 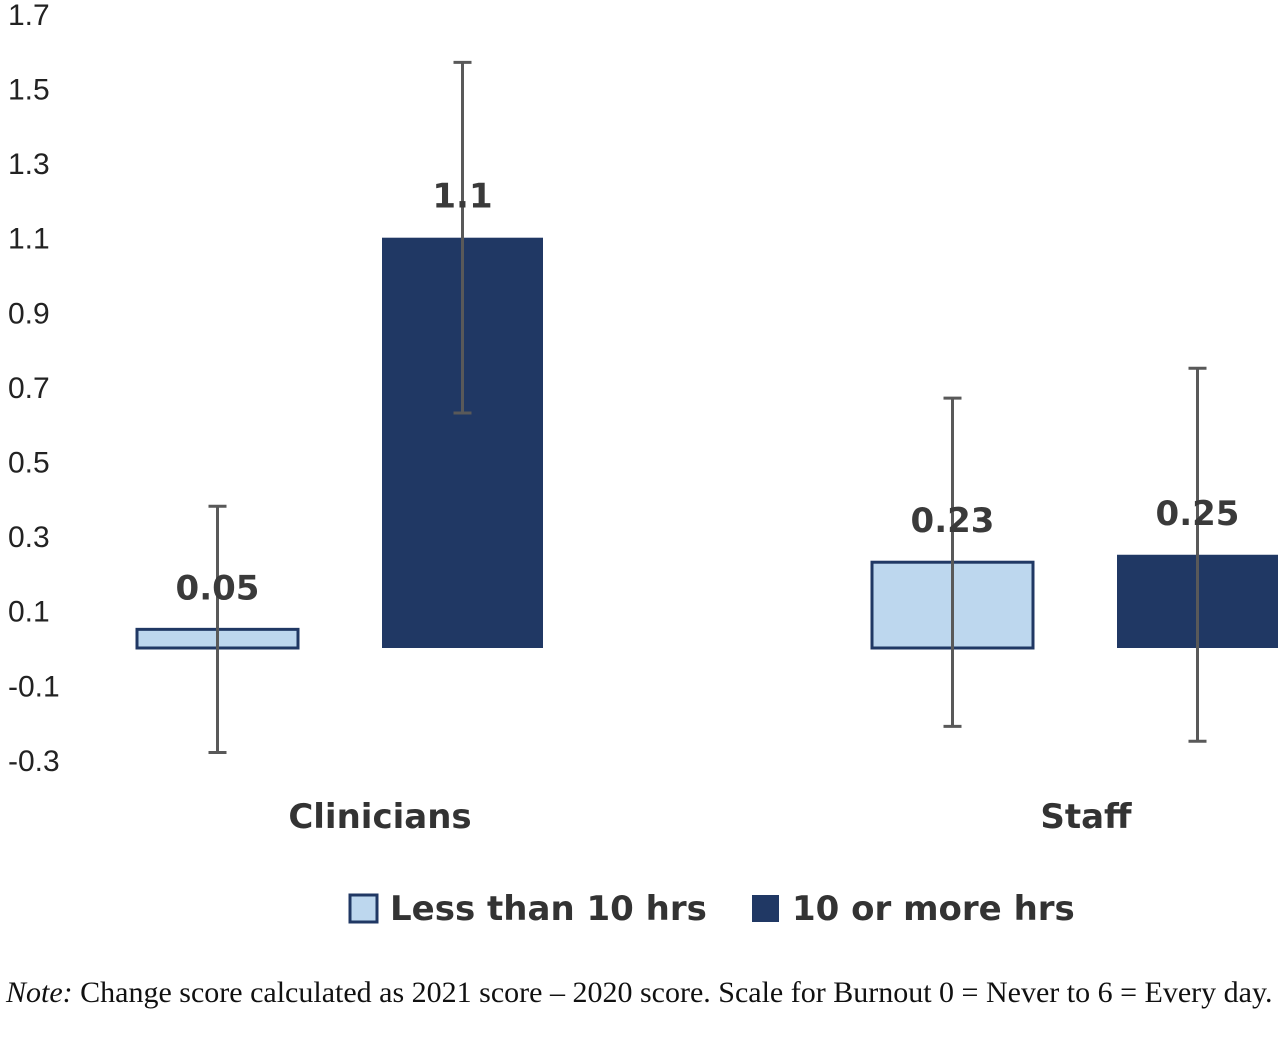 What do you see at coordinates (29, 612) in the screenshot?
I see `y-tick-label: 0.1` at bounding box center [29, 612].